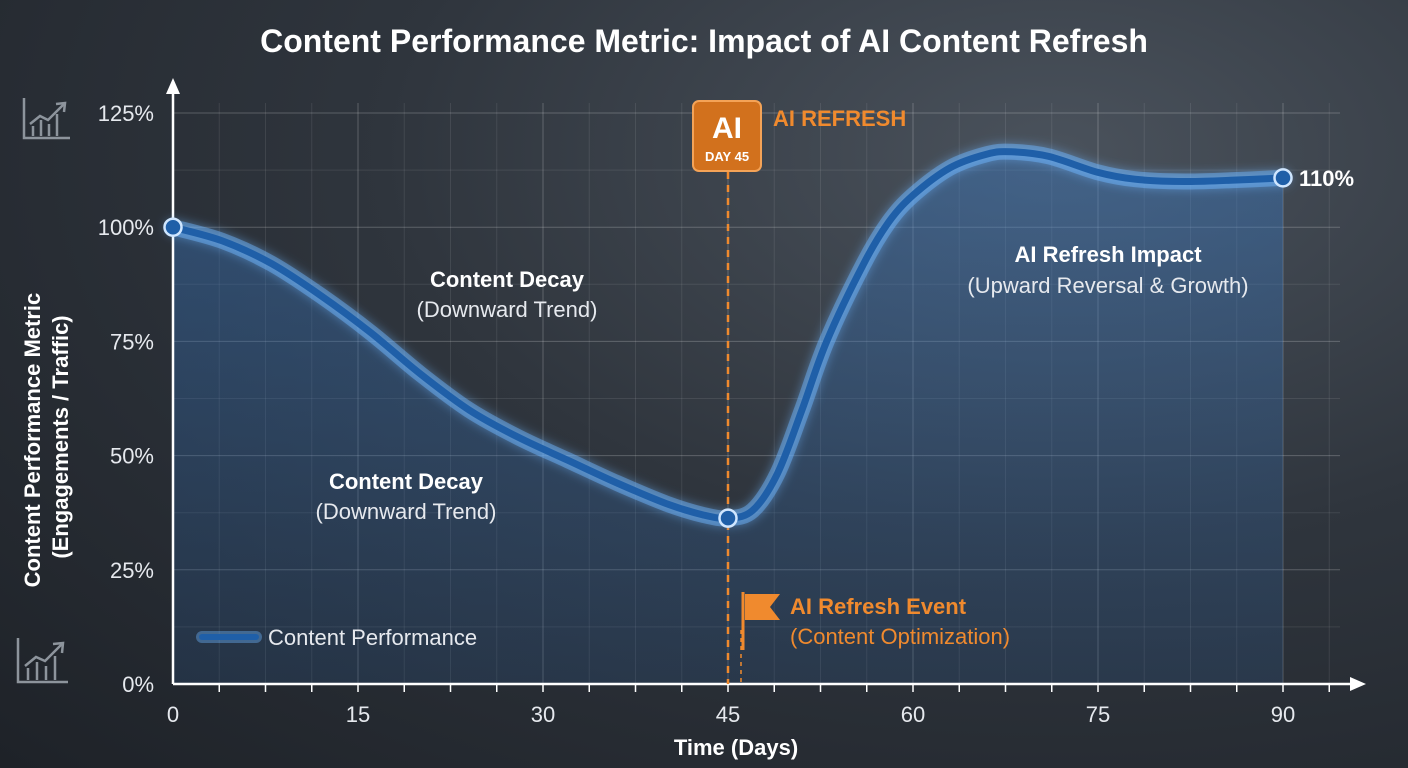 Image resolution: width=1408 pixels, height=768 pixels. I want to click on x-tick-labels: 0 15 30 45 60 75 90, so click(731, 714).